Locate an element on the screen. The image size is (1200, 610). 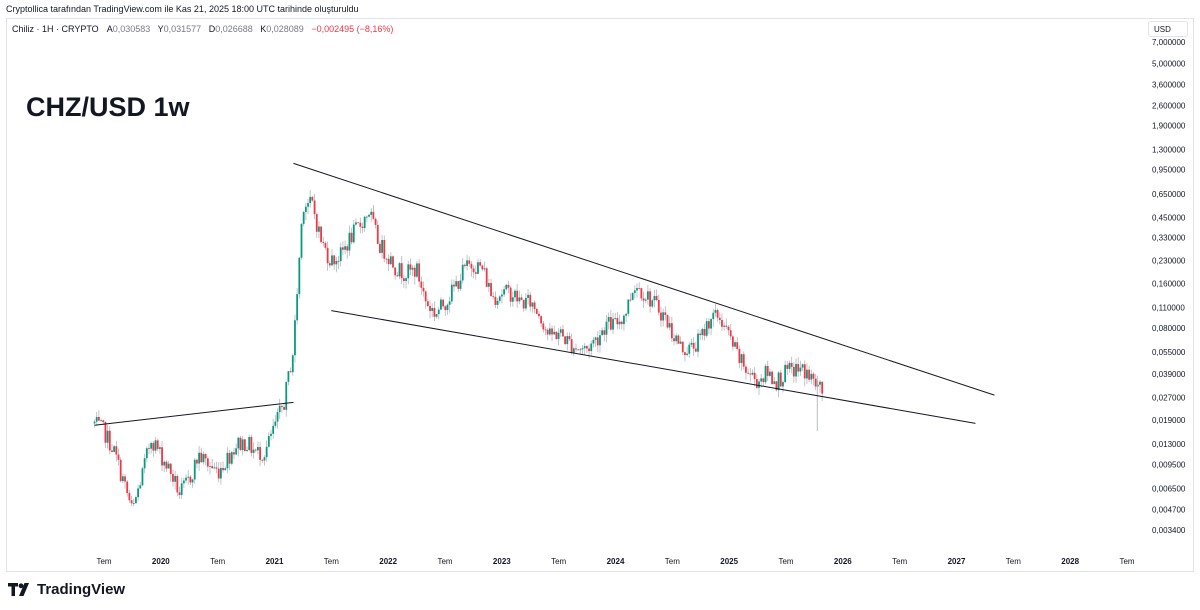
time-tick-18: Tem is located at coordinates (1126, 561).